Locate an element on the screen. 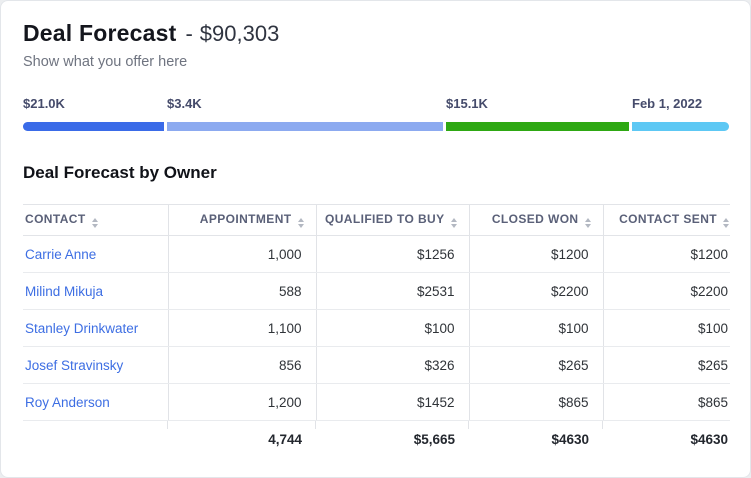 The height and width of the screenshot is (478, 751). closed-won-cell: $865 is located at coordinates (535, 402).